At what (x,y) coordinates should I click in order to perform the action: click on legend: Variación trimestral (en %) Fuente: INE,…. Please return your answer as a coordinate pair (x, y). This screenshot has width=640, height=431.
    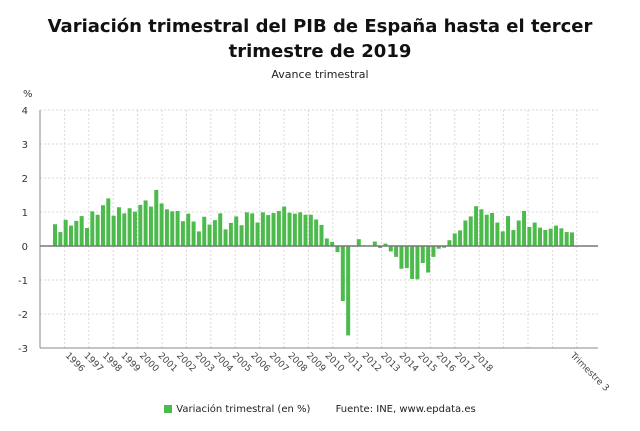
    Looking at the image, I should click on (320, 409).